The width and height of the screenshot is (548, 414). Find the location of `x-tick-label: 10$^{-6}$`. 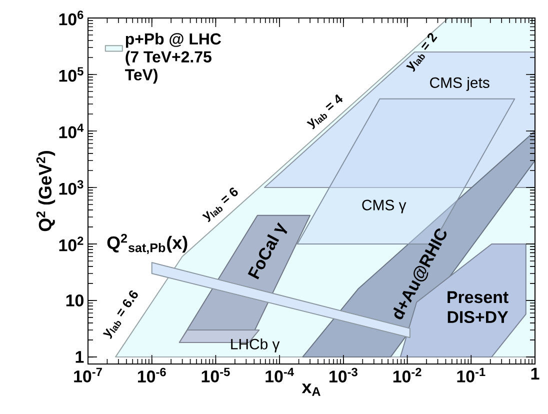

x-tick-label: 10$^{-6}$ is located at coordinates (152, 375).